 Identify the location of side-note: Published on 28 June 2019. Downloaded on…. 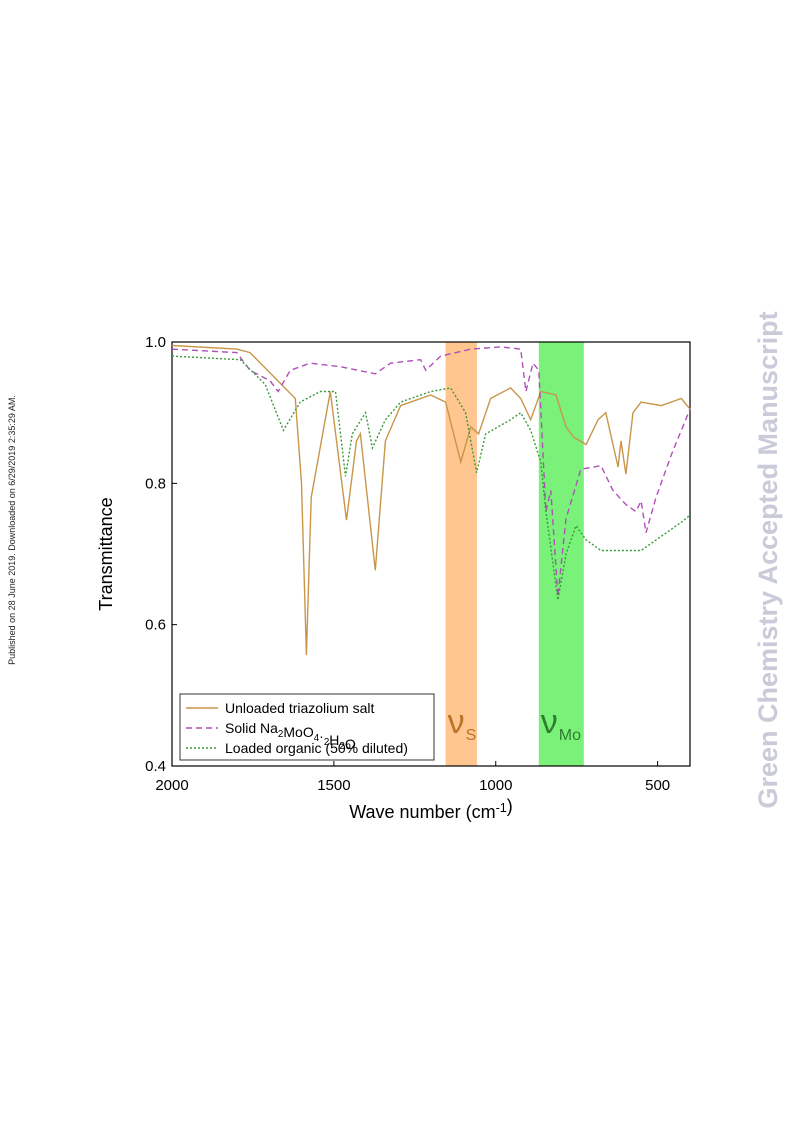
(12, 530).